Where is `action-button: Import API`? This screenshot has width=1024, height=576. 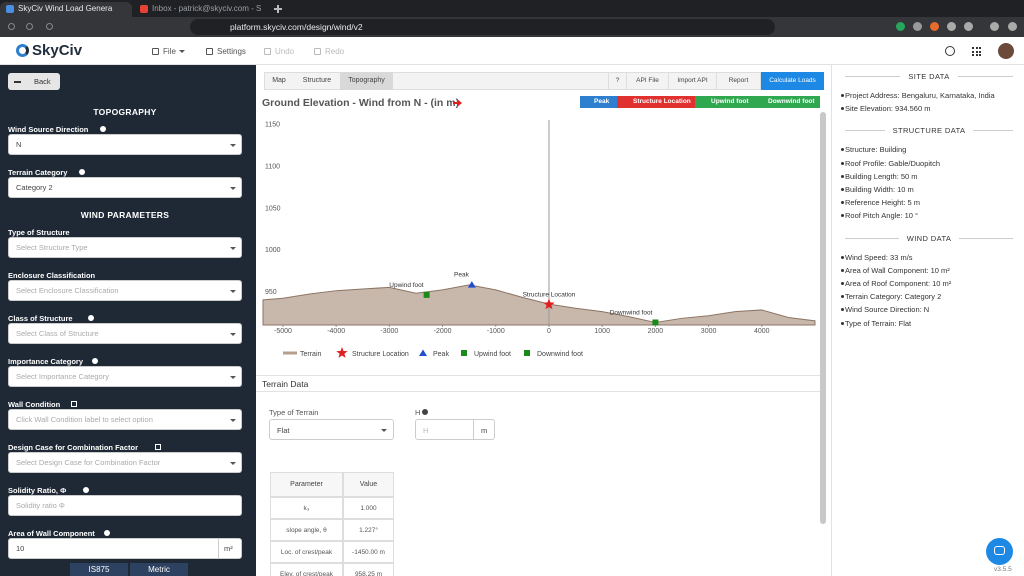 action-button: Import API is located at coordinates (692, 81).